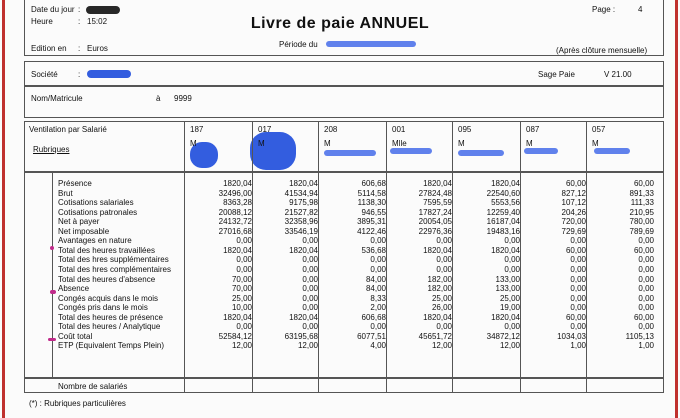  I want to click on cell-value: 1105,13, so click(639, 336).